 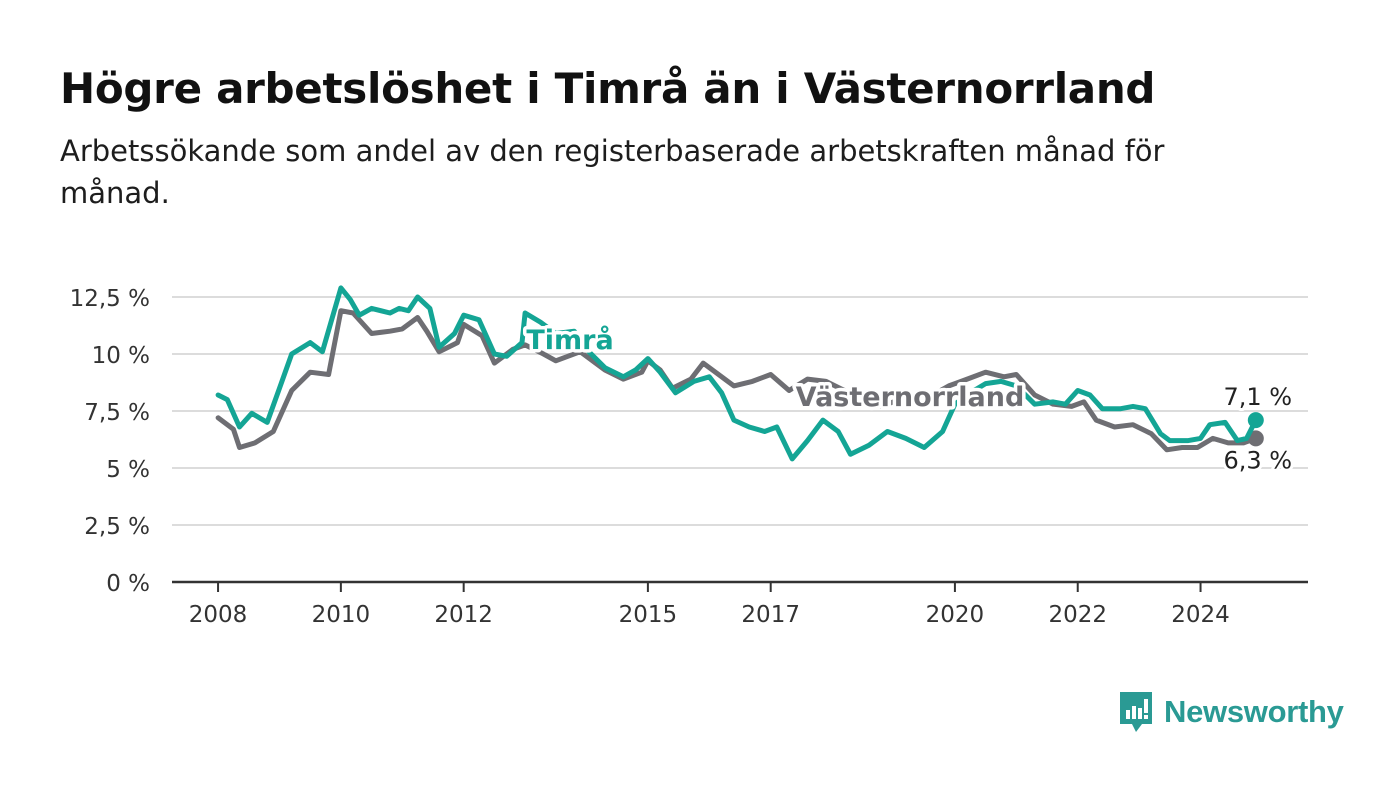 What do you see at coordinates (709, 605) in the screenshot?
I see `x-axis-ticks: 2008 2010 2012 2015 2017 2020 2022 2024` at bounding box center [709, 605].